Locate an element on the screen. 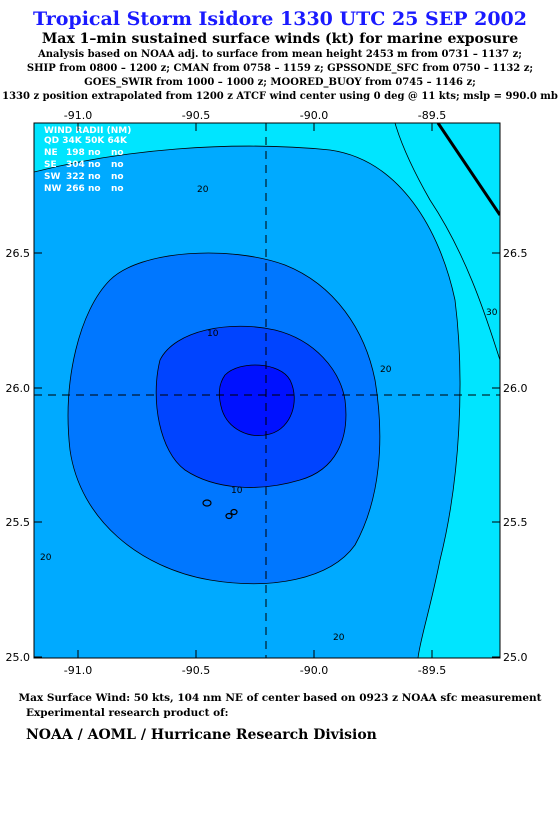  lon-tick-top: -89.5 is located at coordinates (432, 115).